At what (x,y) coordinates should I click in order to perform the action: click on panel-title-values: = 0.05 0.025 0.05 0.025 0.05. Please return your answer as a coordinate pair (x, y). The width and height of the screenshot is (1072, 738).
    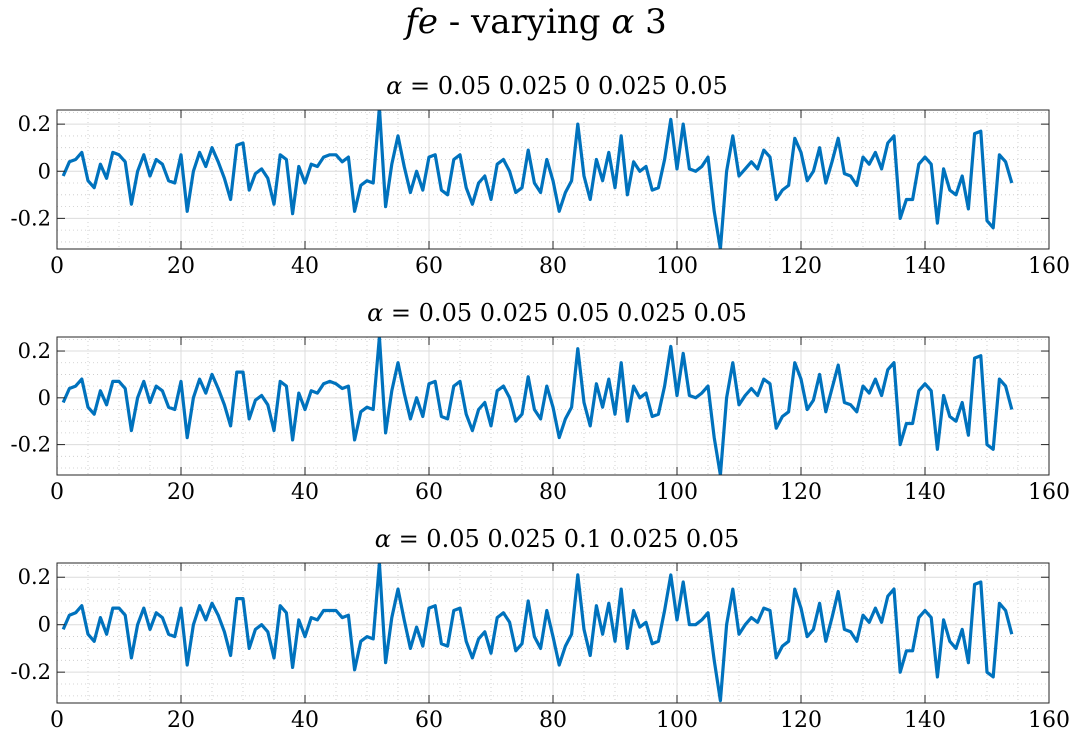
    Looking at the image, I should click on (565, 313).